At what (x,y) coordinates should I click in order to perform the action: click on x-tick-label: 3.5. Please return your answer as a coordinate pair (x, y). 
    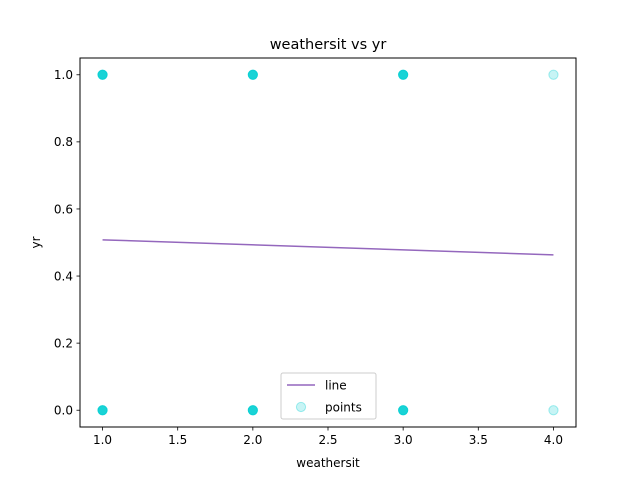
    Looking at the image, I should click on (478, 440).